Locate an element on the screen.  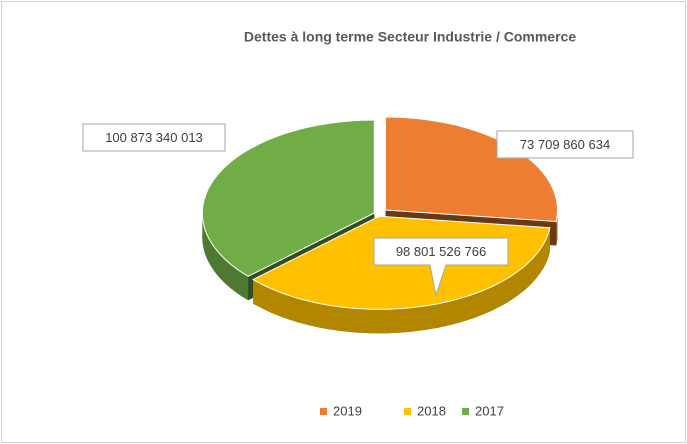
legend-label: 2017 is located at coordinates (489, 410).